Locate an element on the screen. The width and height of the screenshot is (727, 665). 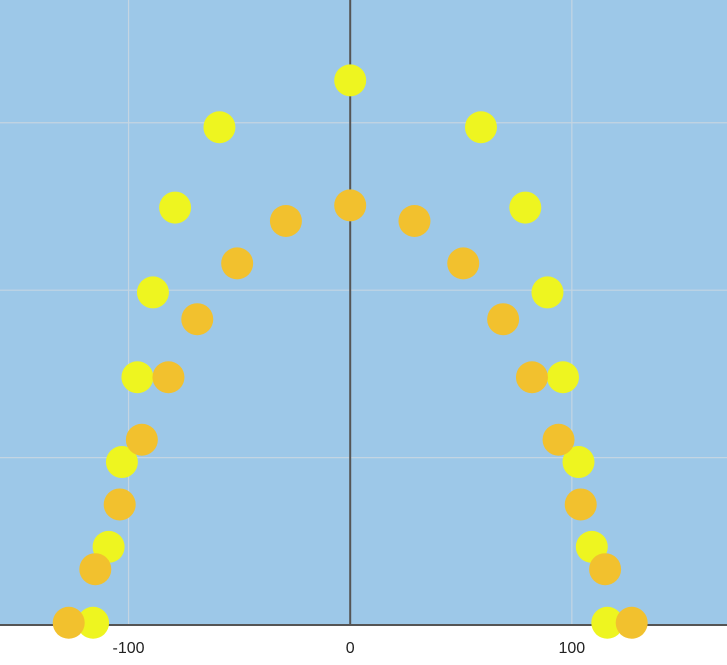
x-tick-label: 0 is located at coordinates (350, 648).